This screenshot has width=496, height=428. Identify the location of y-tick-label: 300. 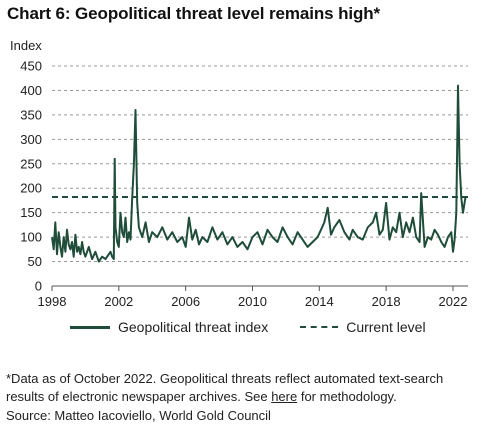
(31, 139).